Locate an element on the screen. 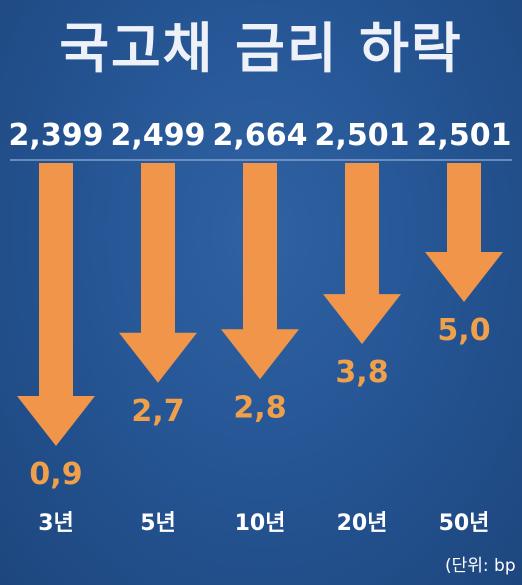 Image resolution: width=522 pixels, height=585 pixels. baseline-value-label: 2,664 is located at coordinates (260, 135).